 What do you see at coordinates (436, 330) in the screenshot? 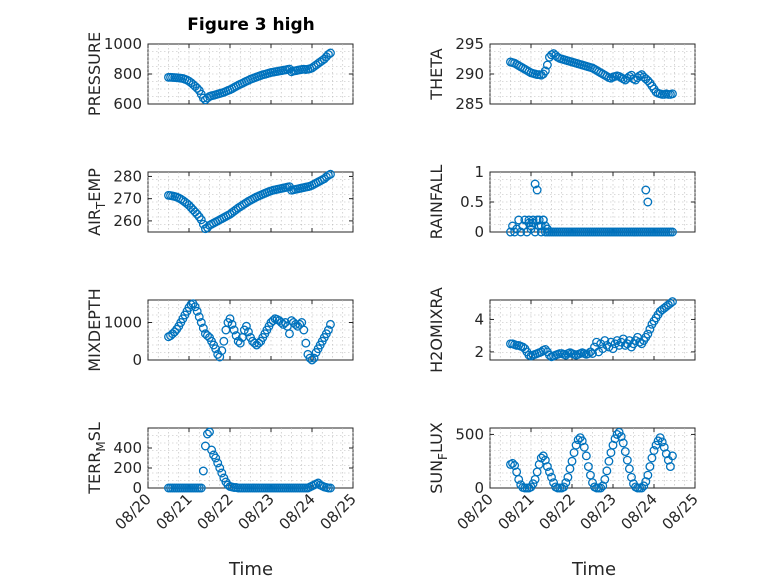
I see `y-axis-label-main: H2OMIXRA` at bounding box center [436, 330].